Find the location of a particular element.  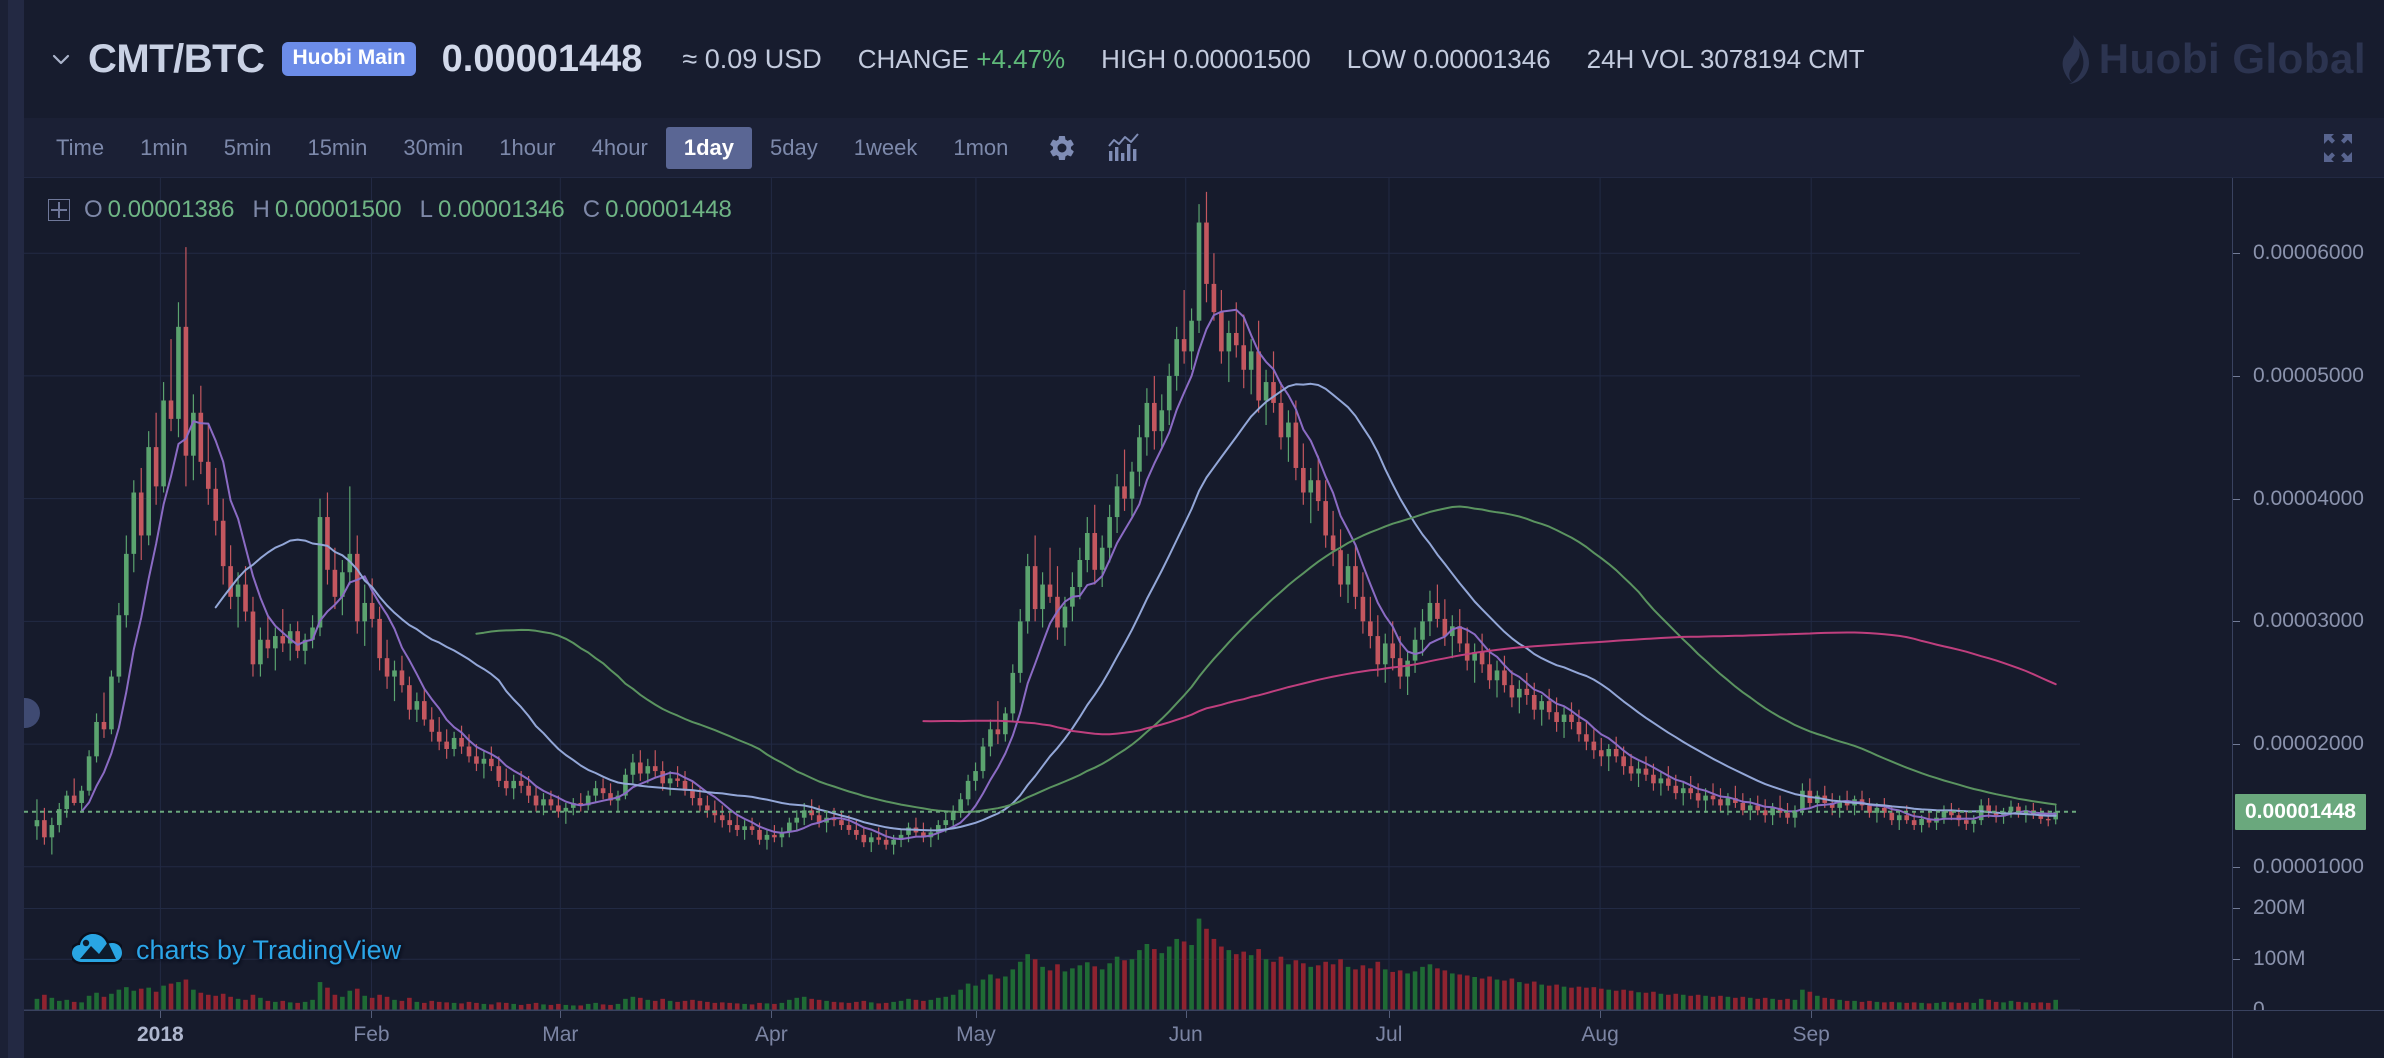

legend-close: C 0.00001448 is located at coordinates (657, 210).